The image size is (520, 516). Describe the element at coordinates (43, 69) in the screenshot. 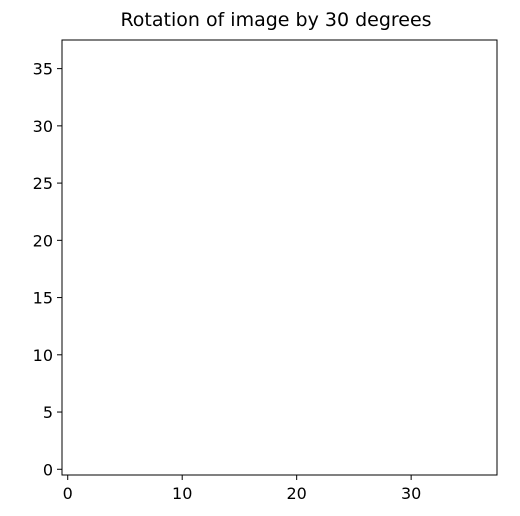

I see `y-tick-label: 35` at that location.